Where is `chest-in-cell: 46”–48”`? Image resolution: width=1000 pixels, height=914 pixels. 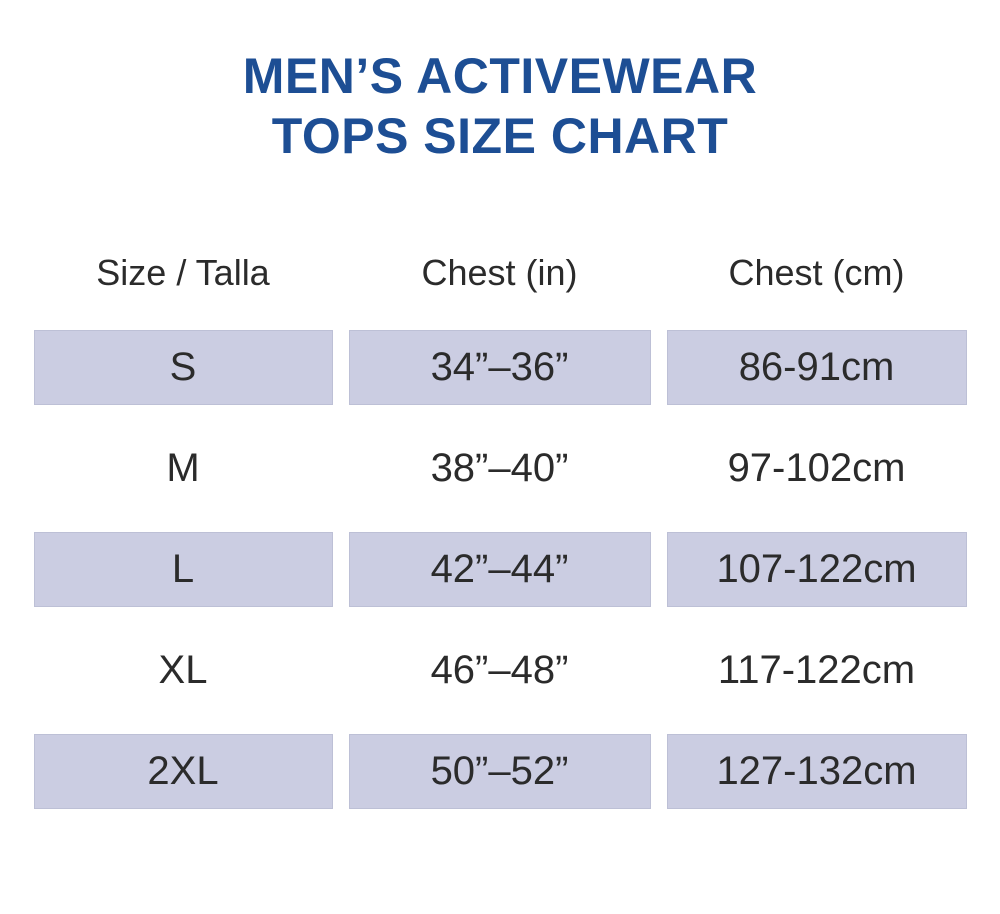 chest-in-cell: 46”–48” is located at coordinates (499, 670).